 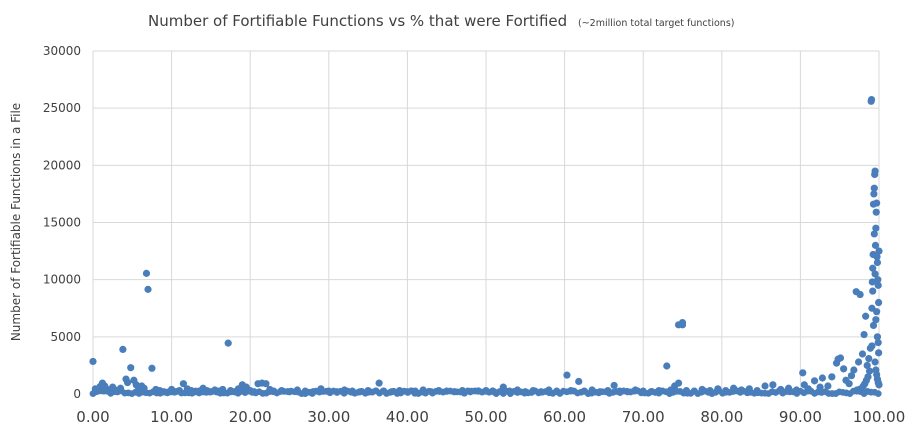 What do you see at coordinates (800, 417) in the screenshot?
I see `x-tick-label: 90.00` at bounding box center [800, 417].